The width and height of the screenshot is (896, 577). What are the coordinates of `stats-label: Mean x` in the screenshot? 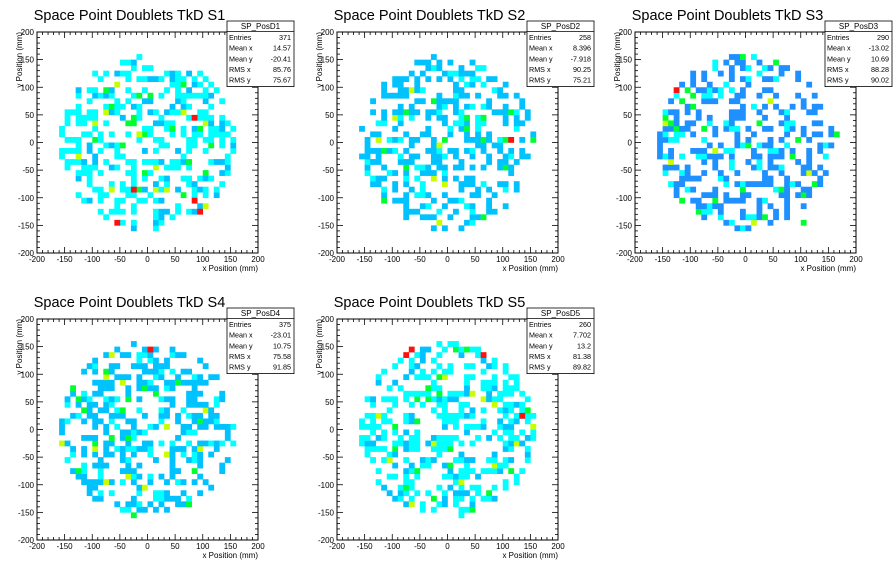 It's located at (541, 335).